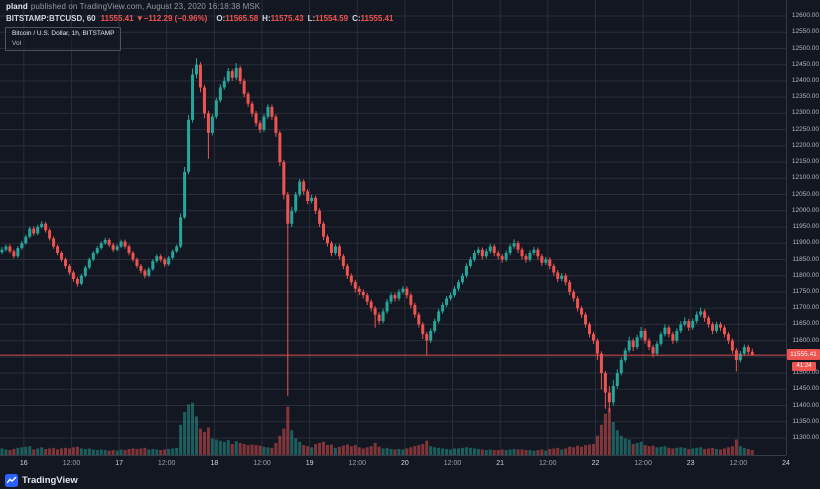  Describe the element at coordinates (786, 463) in the screenshot. I see `time-axis-label: 24` at that location.